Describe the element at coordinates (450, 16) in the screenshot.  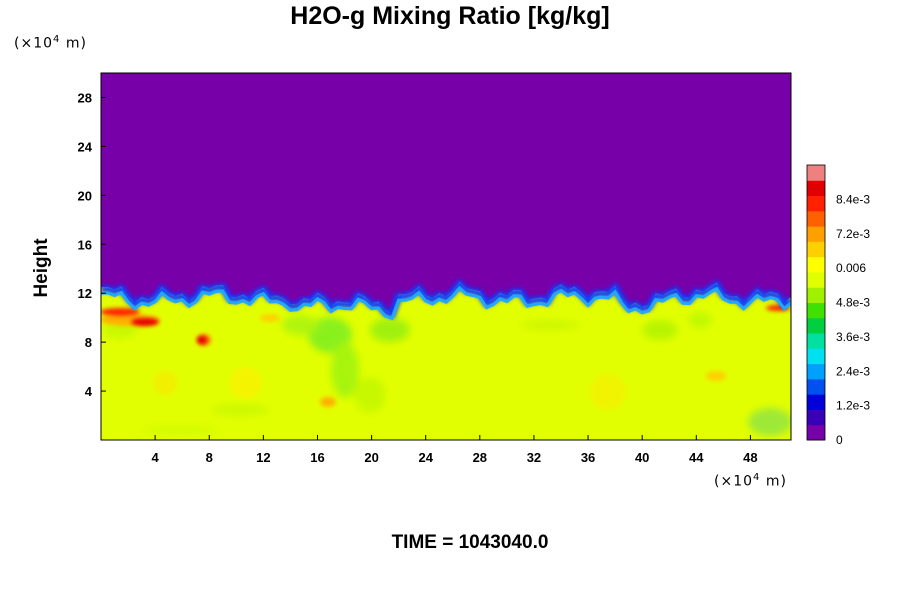
I see `chart-title: H2O-g Mixing Ratio [kg/kg]` at that location.